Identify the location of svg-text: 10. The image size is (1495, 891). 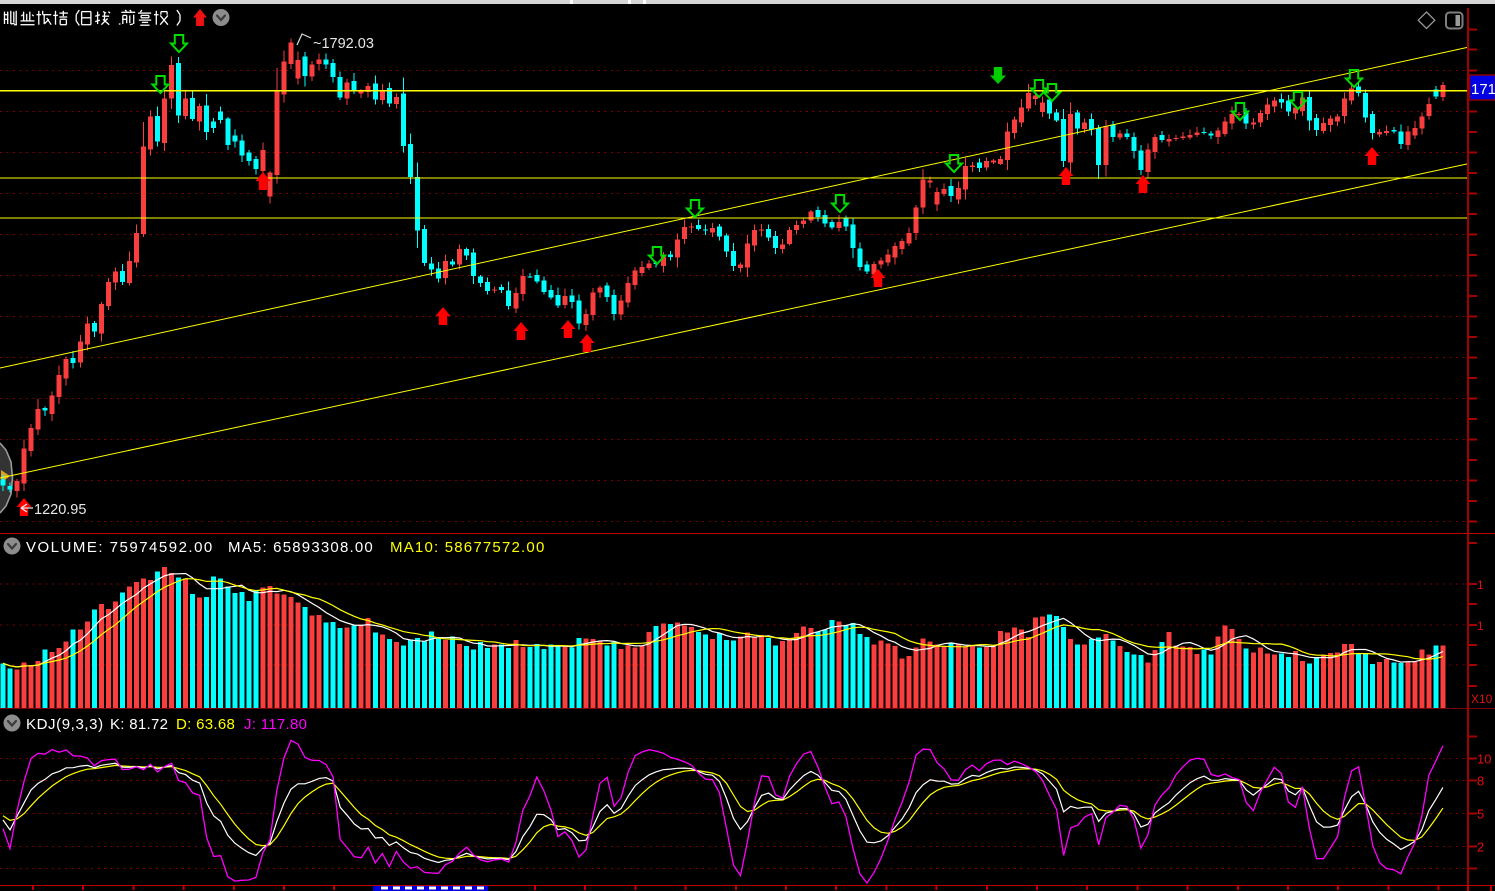
(1484, 759).